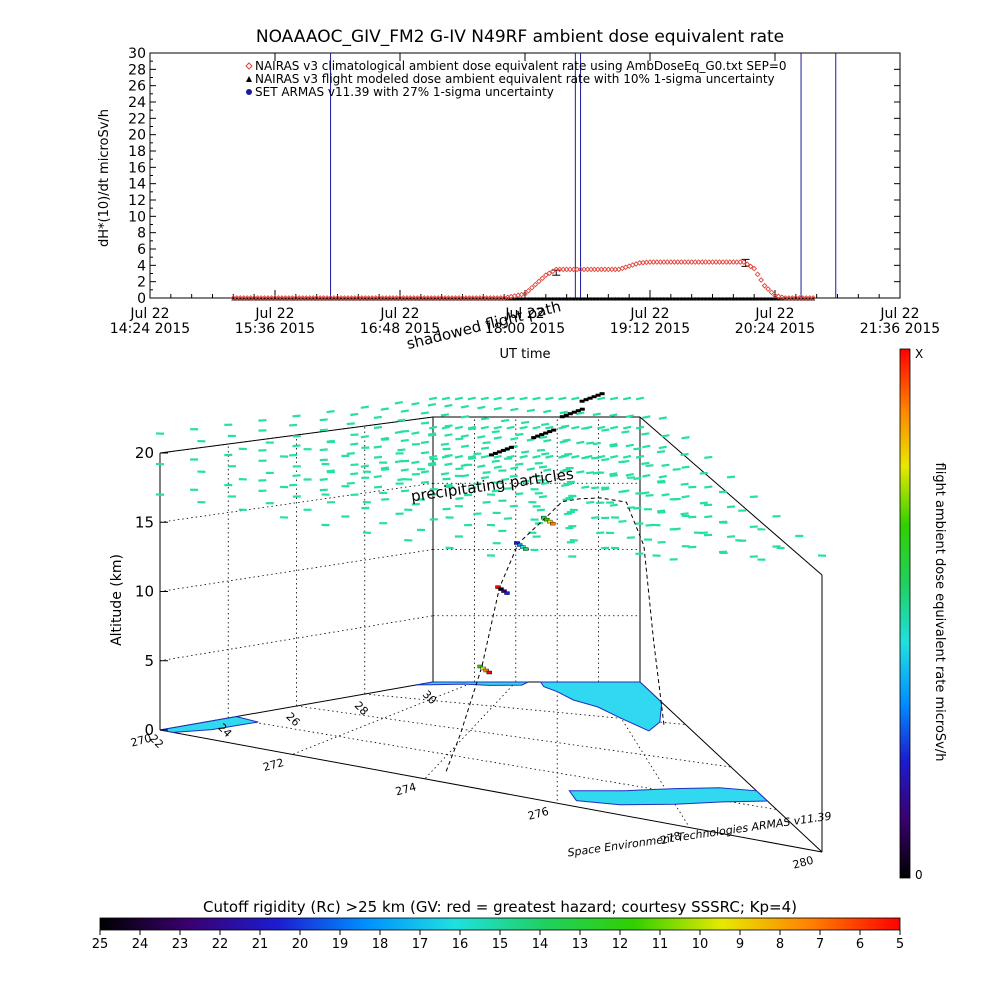  What do you see at coordinates (900, 944) in the screenshot?
I see `rigidity-tick-label: 5` at bounding box center [900, 944].